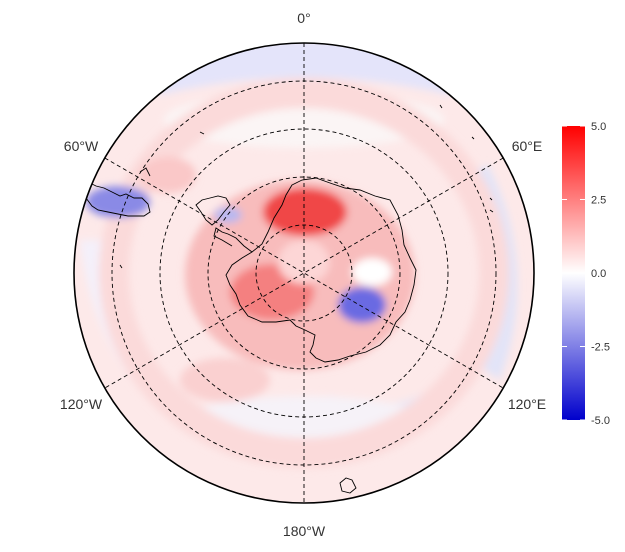 This screenshot has height=552, width=625. I want to click on colorbar-tick-label: -5.0, so click(600, 421).